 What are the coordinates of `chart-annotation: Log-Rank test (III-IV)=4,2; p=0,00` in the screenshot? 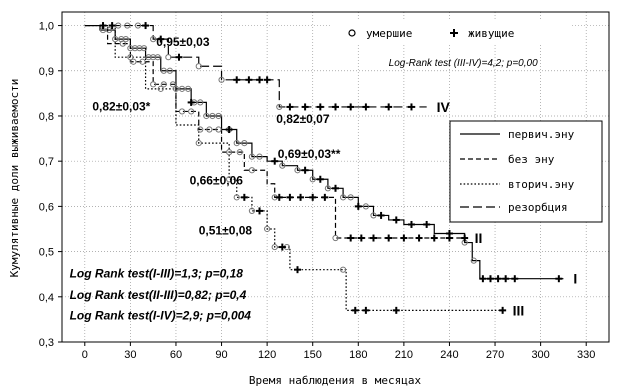 It's located at (463, 63).